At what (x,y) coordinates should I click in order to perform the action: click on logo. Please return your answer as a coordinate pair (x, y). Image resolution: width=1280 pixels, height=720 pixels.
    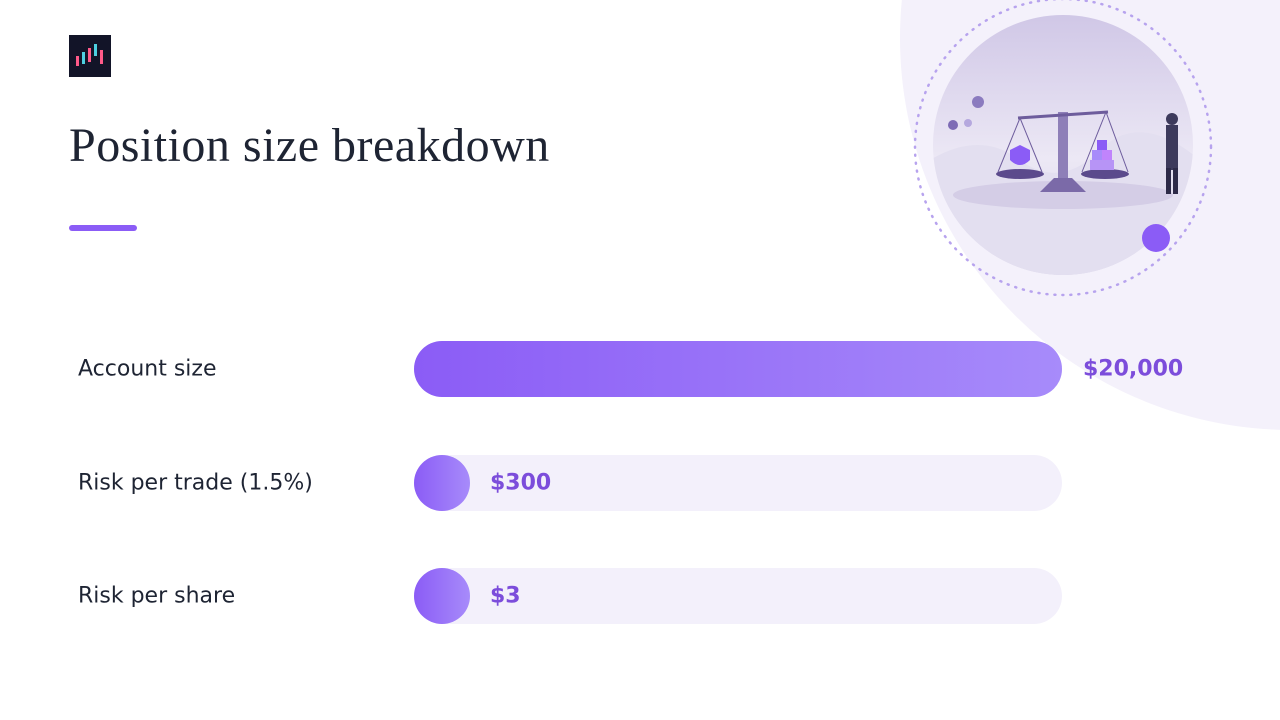
    Looking at the image, I should click on (90, 56).